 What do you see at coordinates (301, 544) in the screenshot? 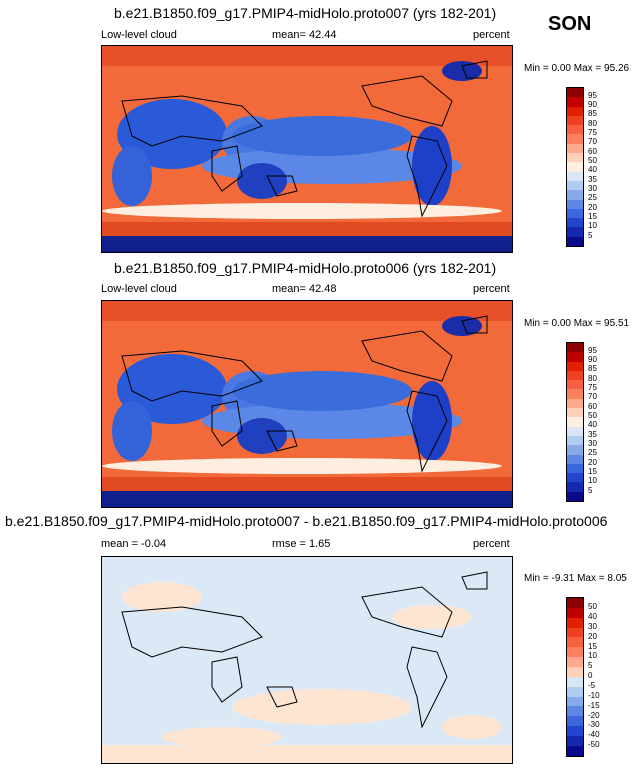
I see `panel3-rmse-label: rmse = 1.65` at bounding box center [301, 544].